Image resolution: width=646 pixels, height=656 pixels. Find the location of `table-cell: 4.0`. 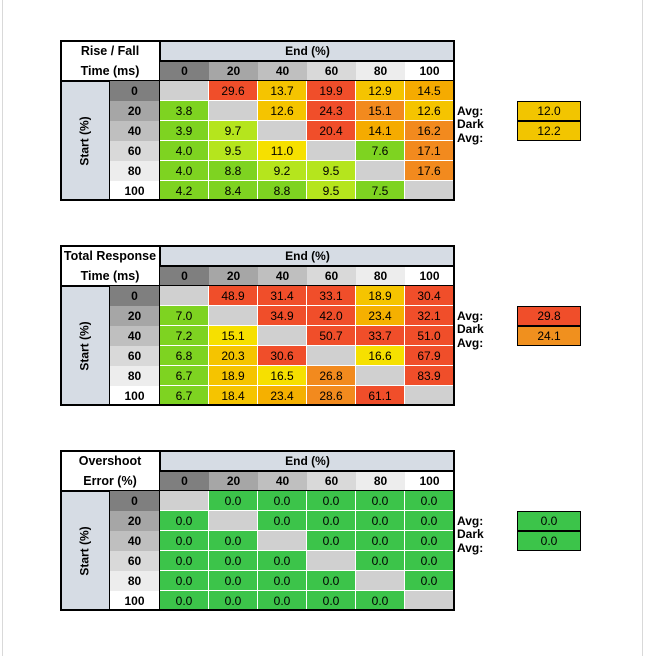

table-cell: 4.0 is located at coordinates (184, 171).